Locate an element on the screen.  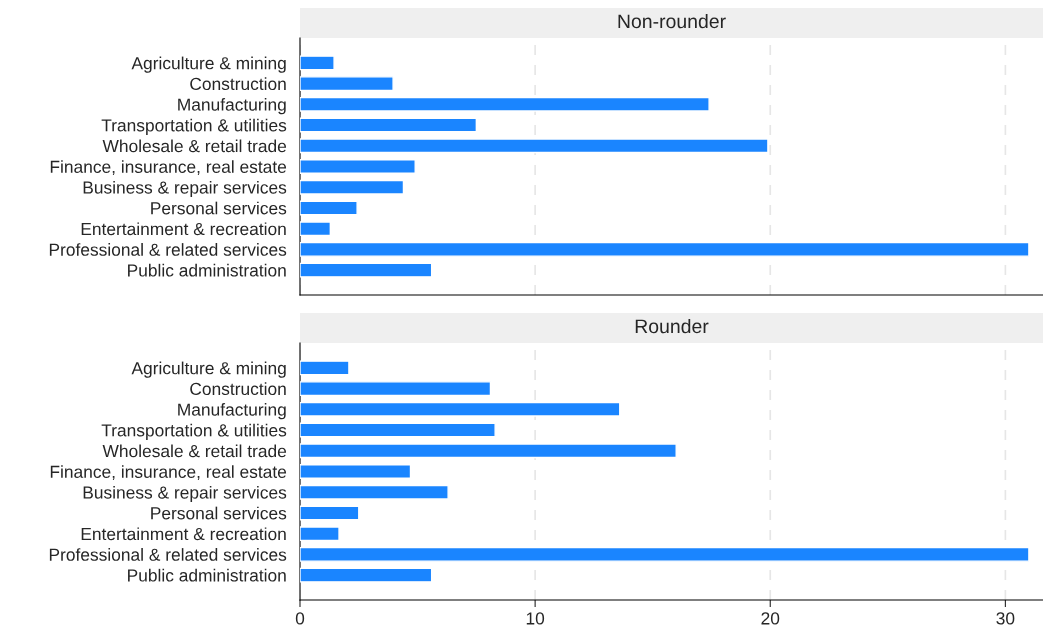
x-tick-label: 0 is located at coordinates (300, 618).